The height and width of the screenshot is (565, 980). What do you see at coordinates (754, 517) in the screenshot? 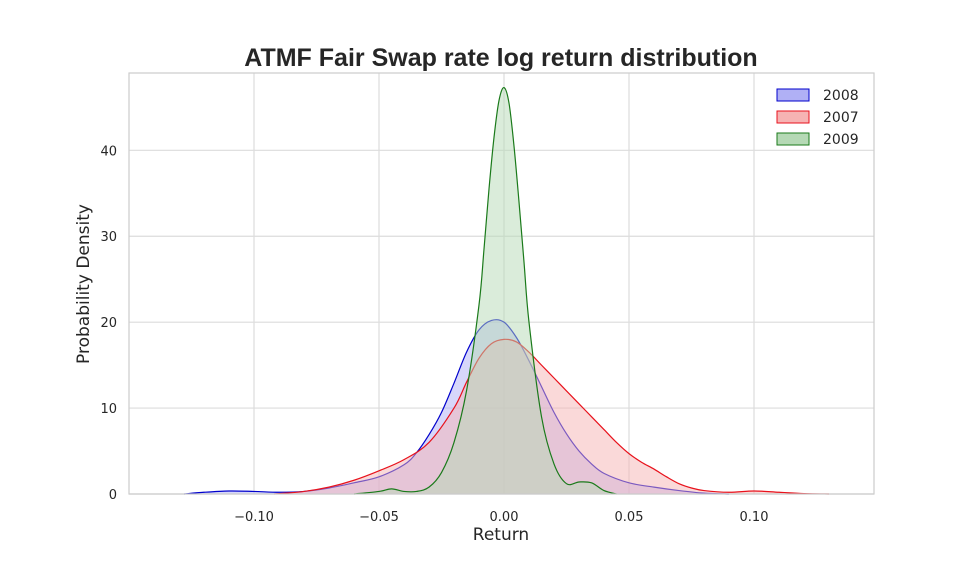
I see `x-tick-label-4: 0.10` at bounding box center [754, 517].